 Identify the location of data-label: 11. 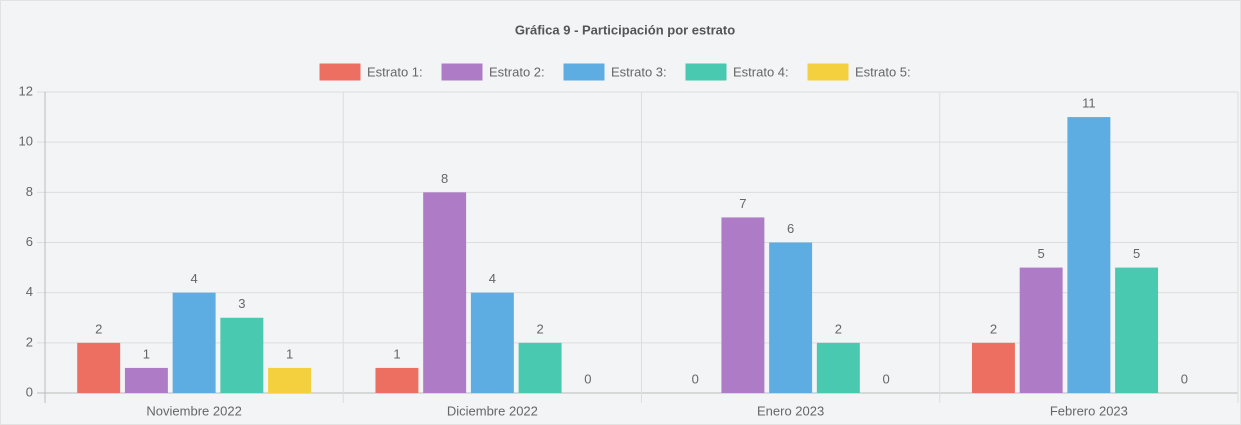
(1089, 103).